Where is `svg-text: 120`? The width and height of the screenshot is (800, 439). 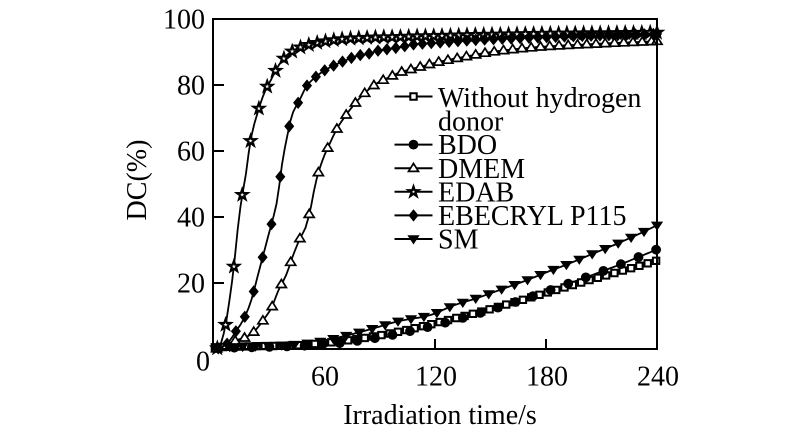 svg-text: 120 is located at coordinates (436, 377).